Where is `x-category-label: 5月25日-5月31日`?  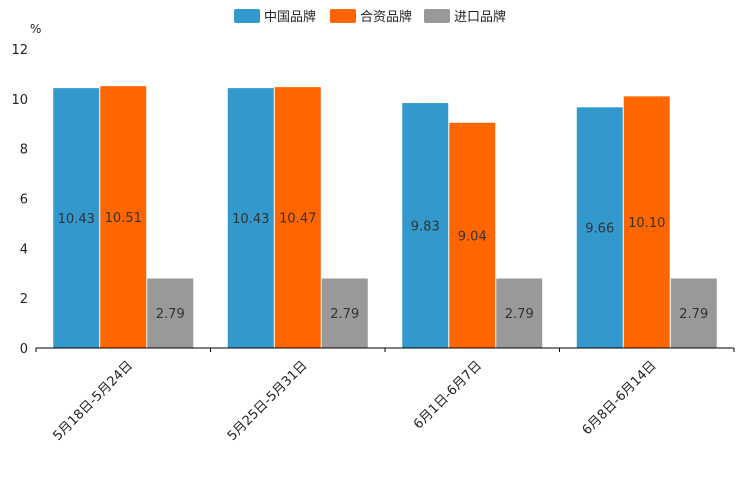
x-category-label: 5月25日-5月31日 is located at coordinates (268, 401).